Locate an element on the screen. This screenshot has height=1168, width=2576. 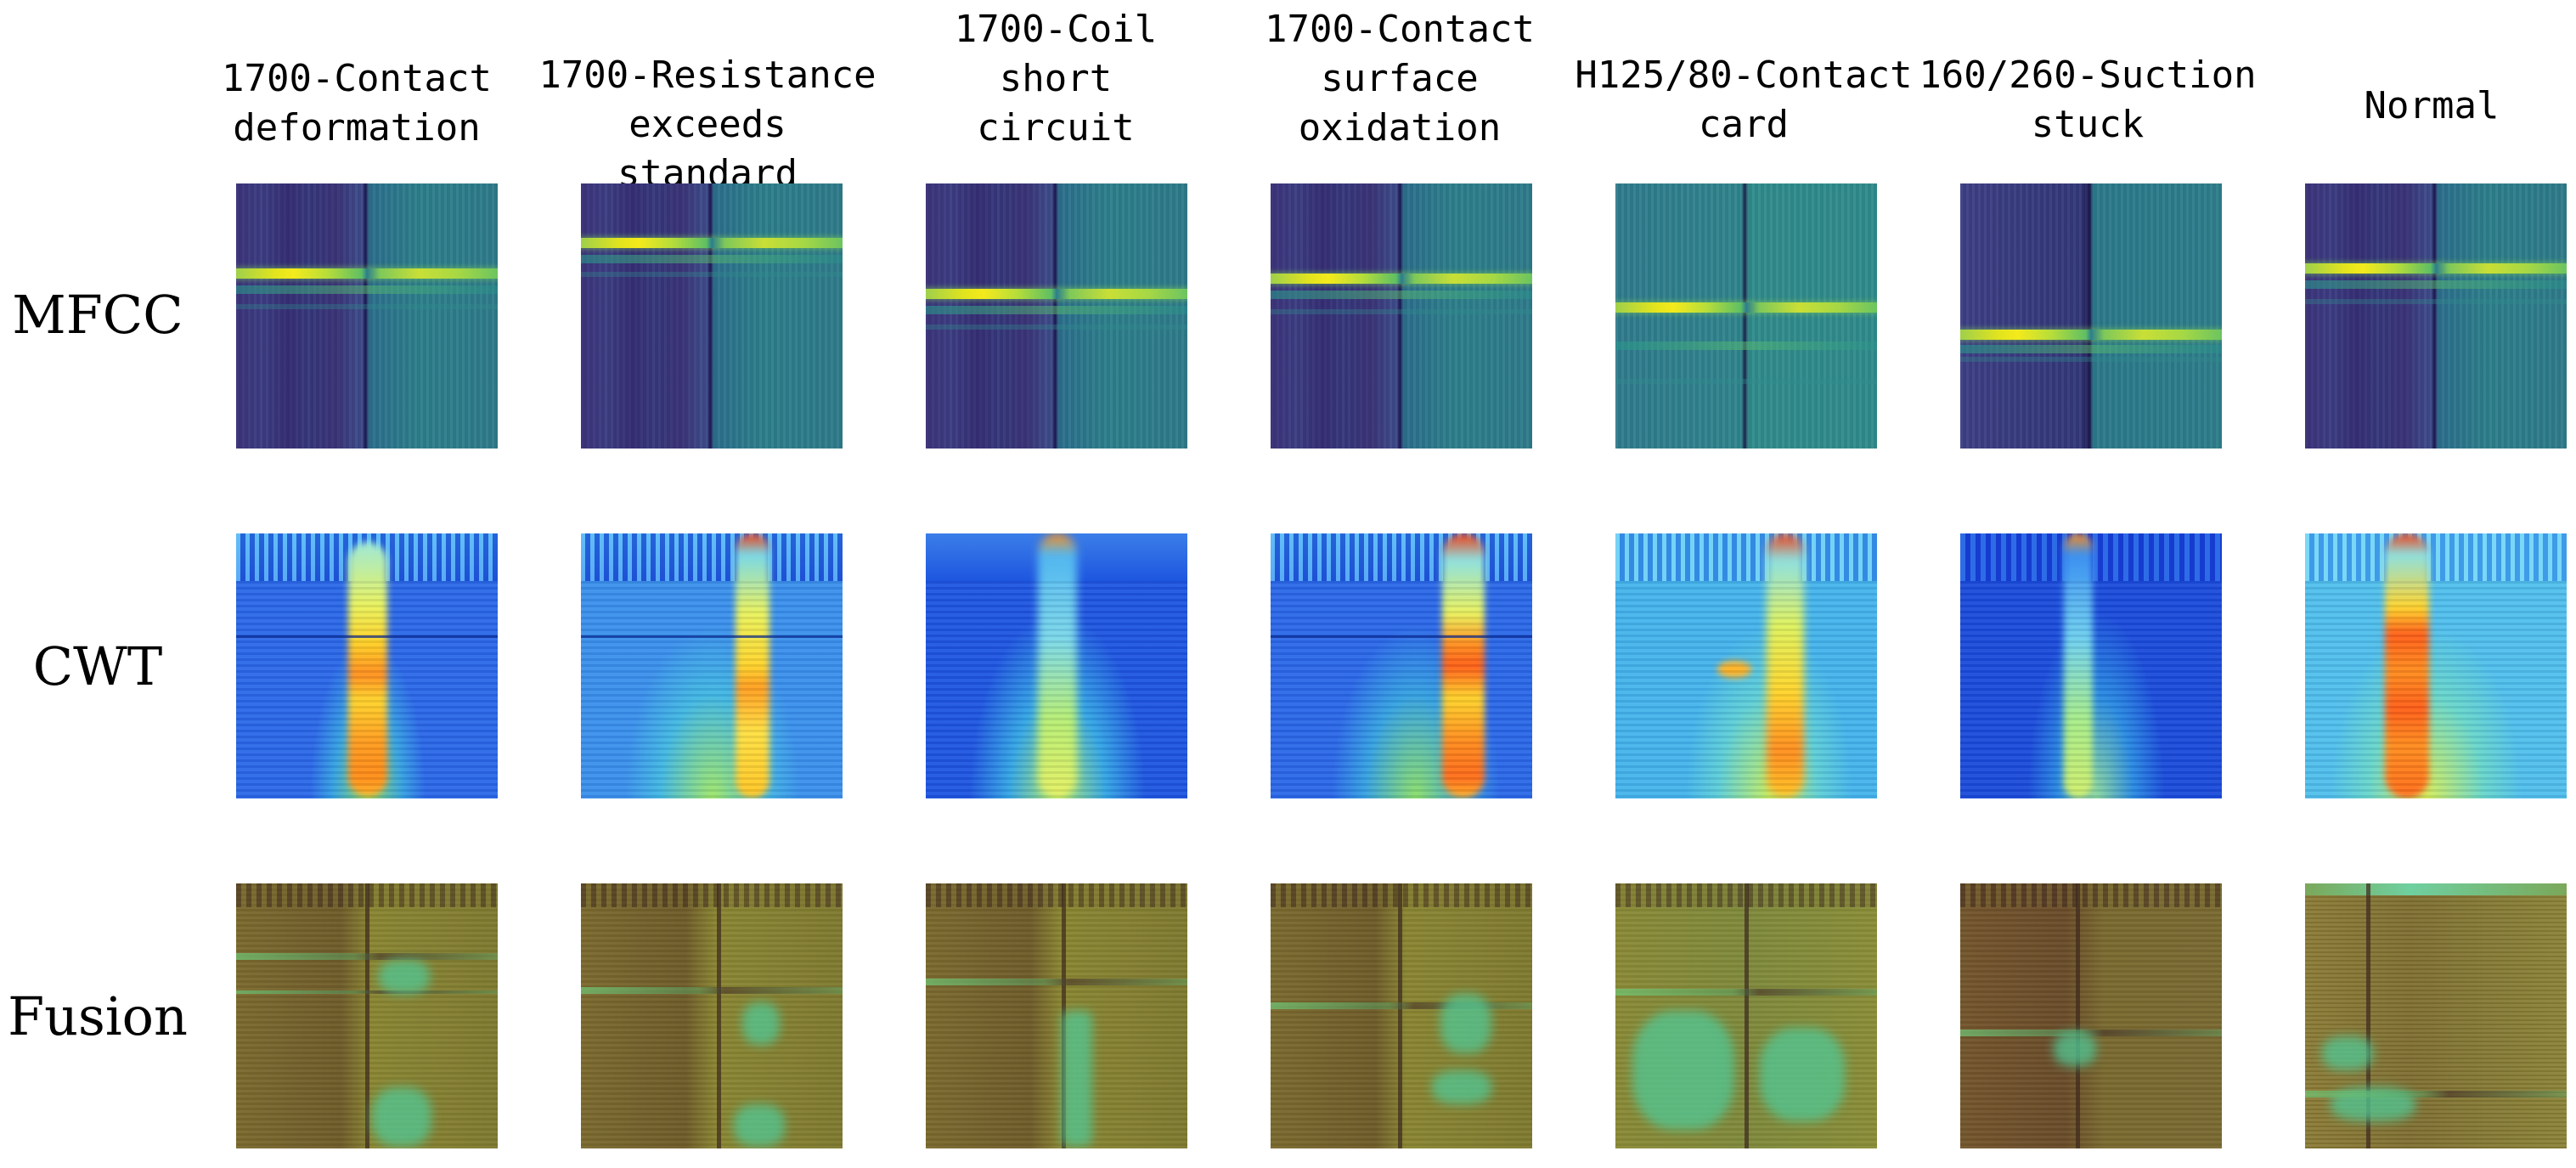
mfcc-tile-normal is located at coordinates (2436, 316).